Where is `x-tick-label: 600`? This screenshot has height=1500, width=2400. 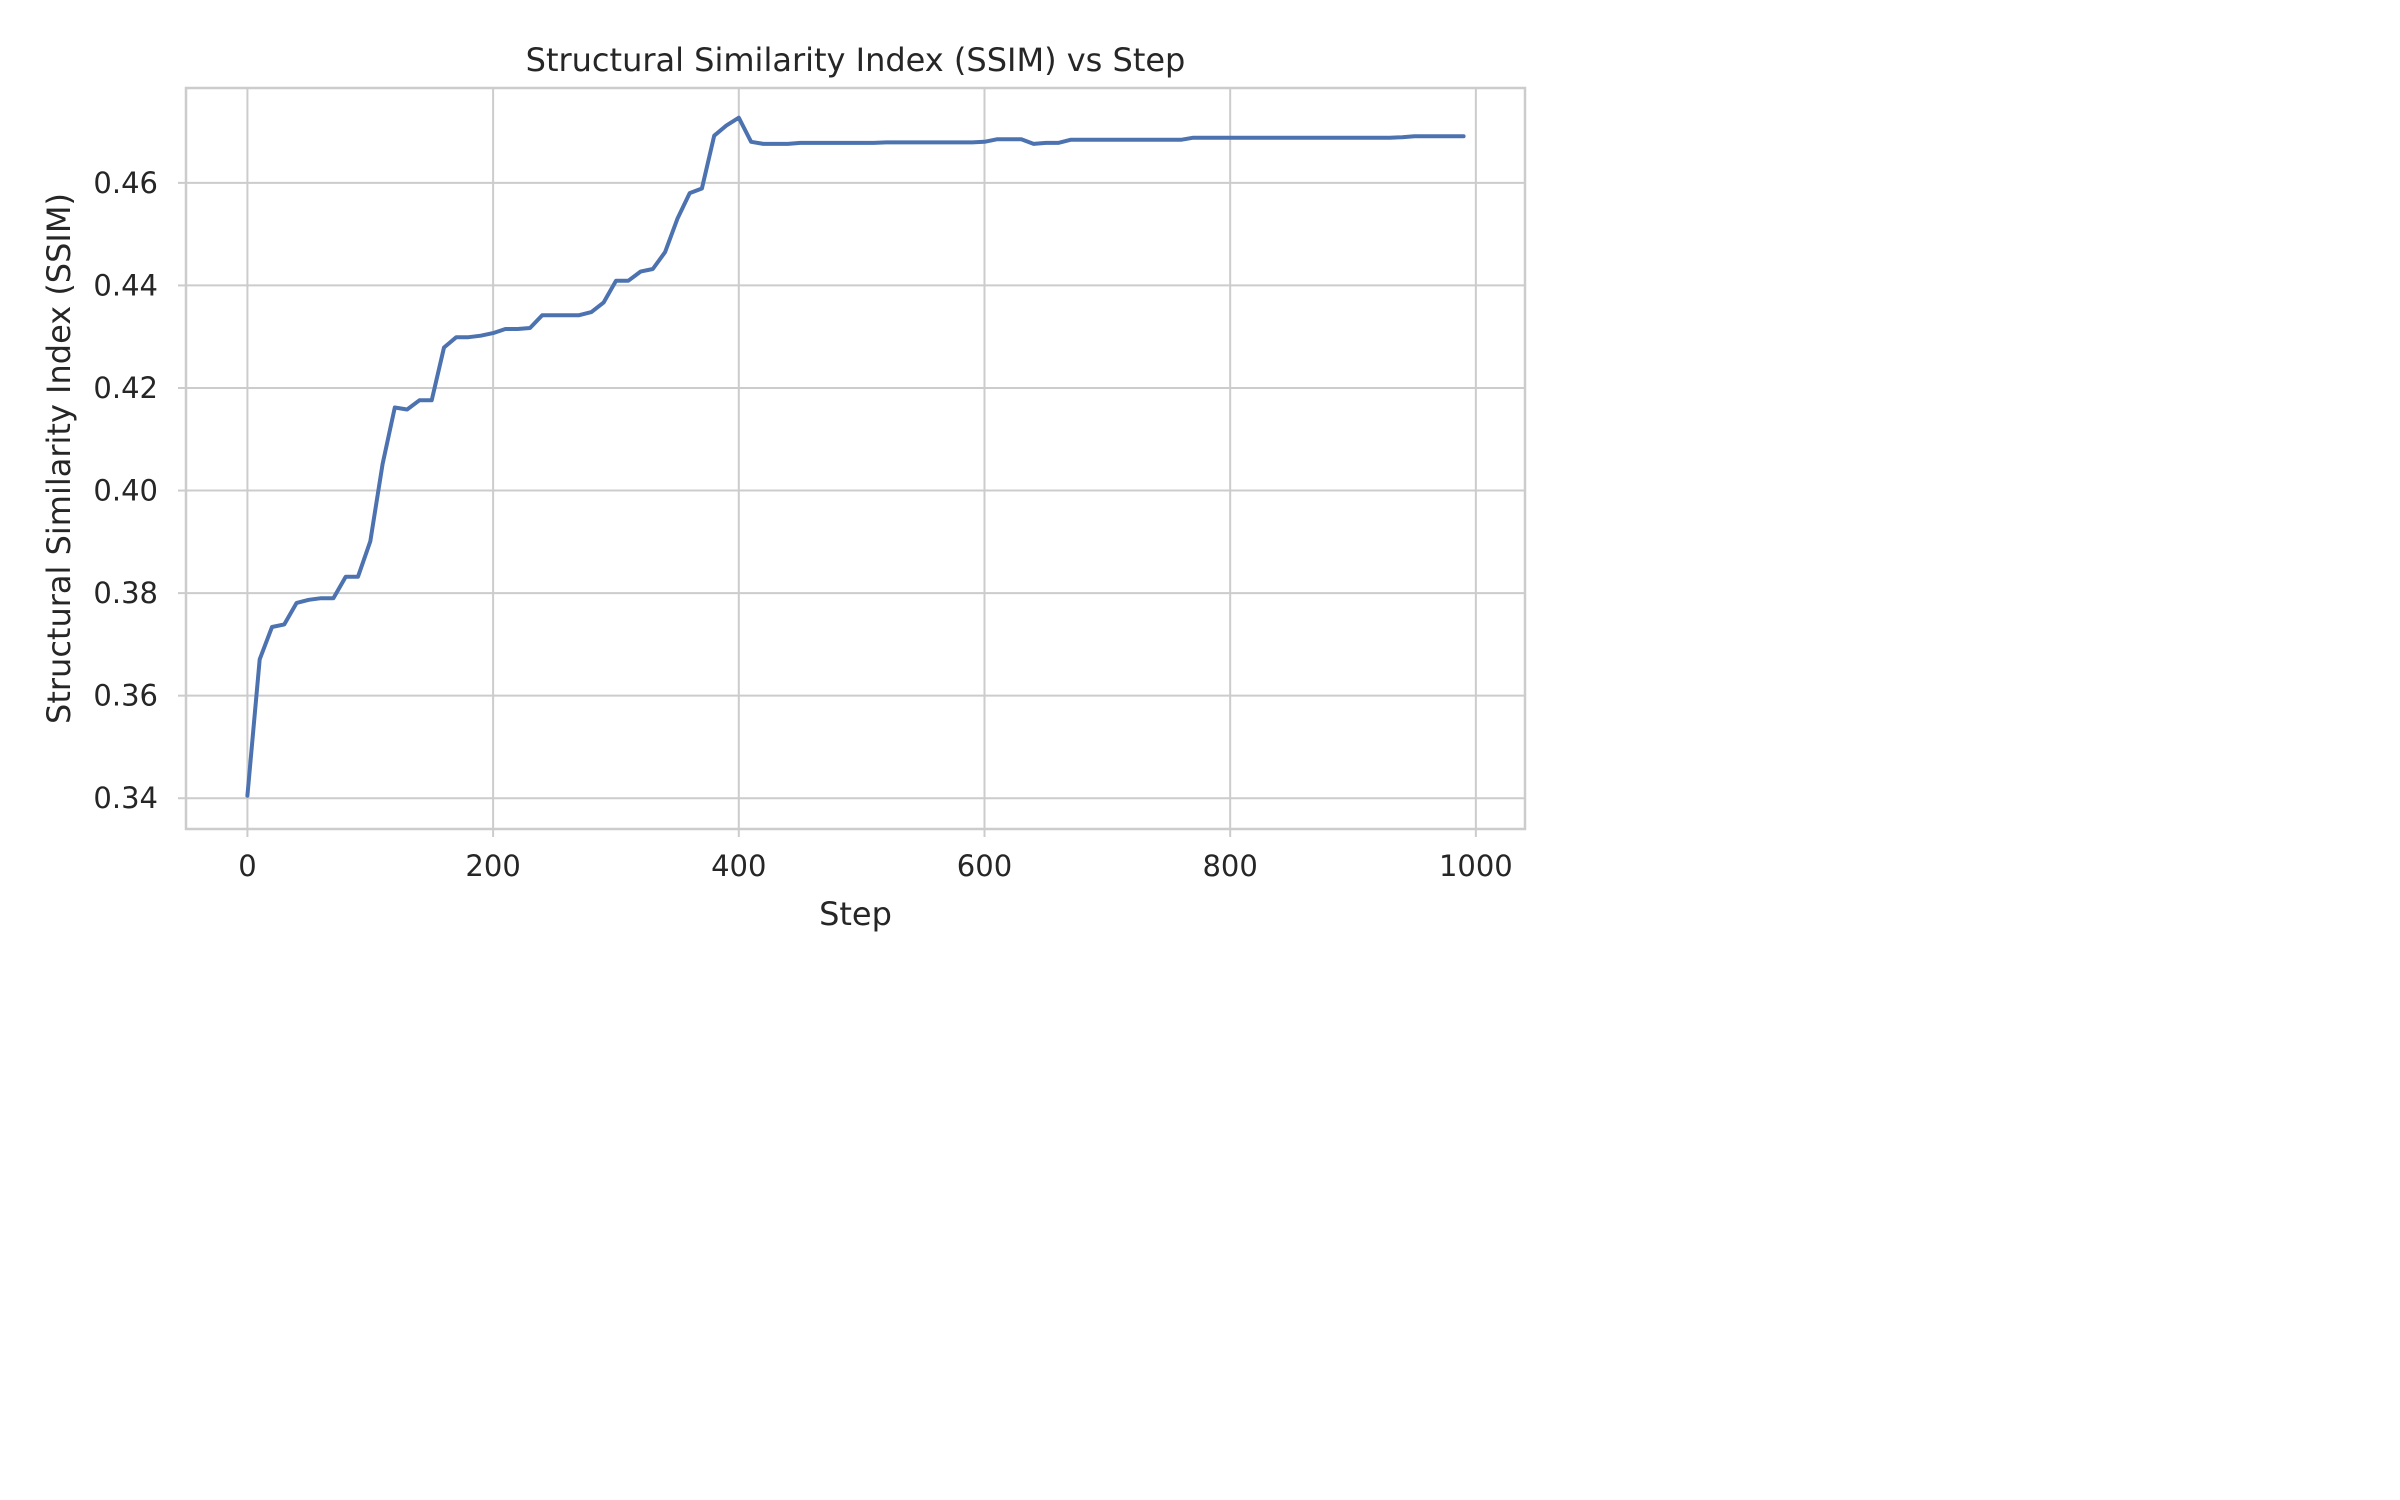 x-tick-label: 600 is located at coordinates (984, 866).